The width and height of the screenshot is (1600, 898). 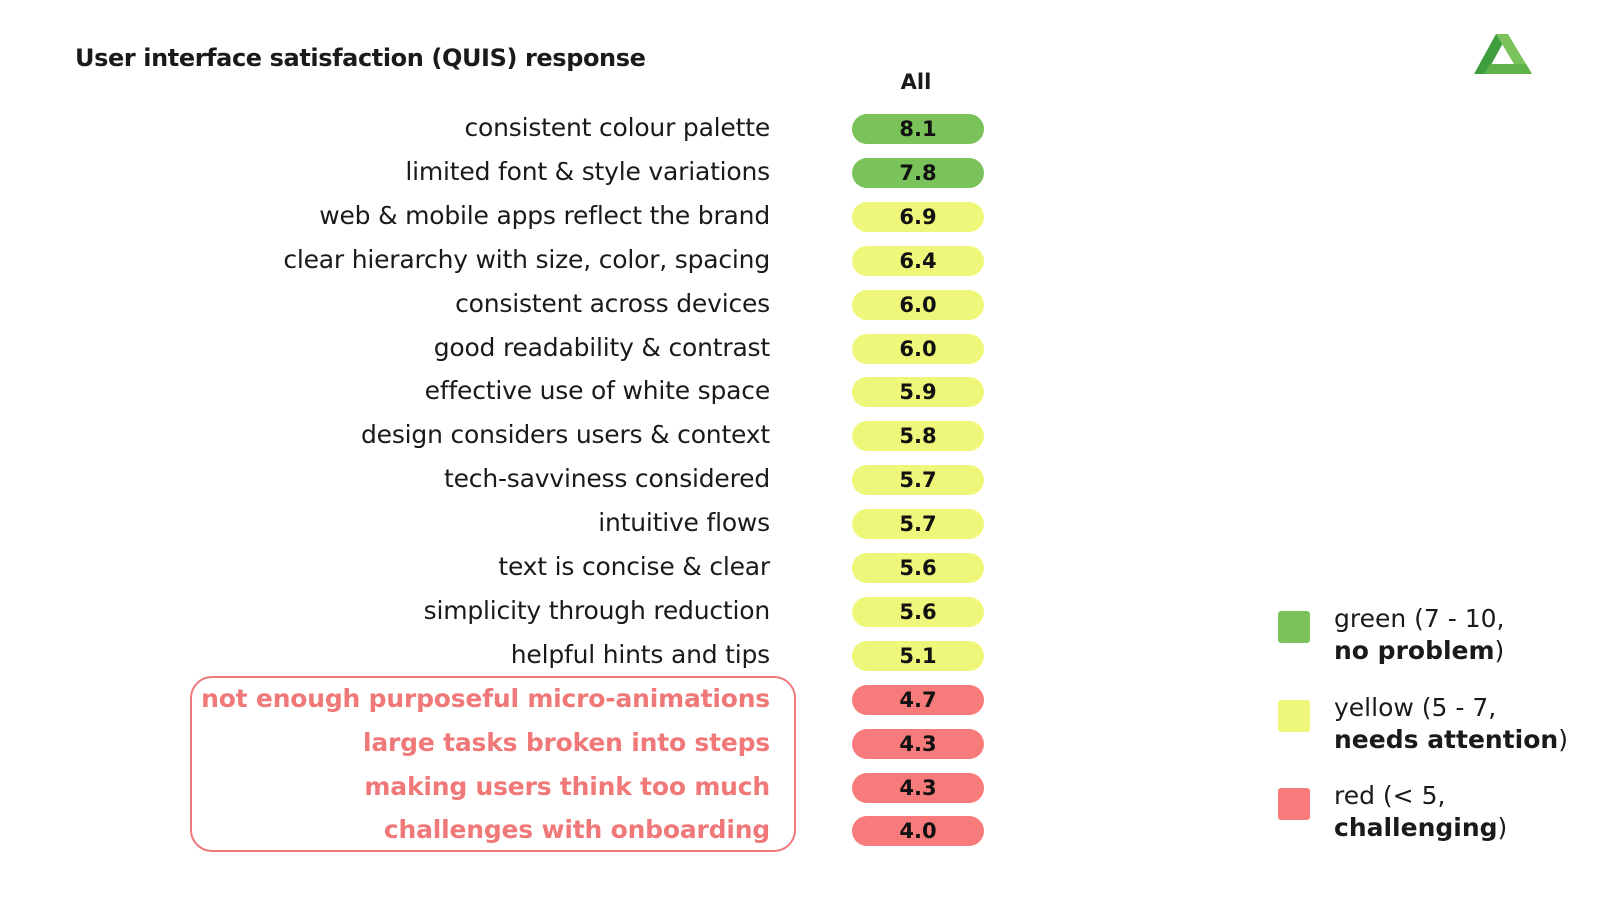 What do you see at coordinates (916, 82) in the screenshot?
I see `column-header-all: All` at bounding box center [916, 82].